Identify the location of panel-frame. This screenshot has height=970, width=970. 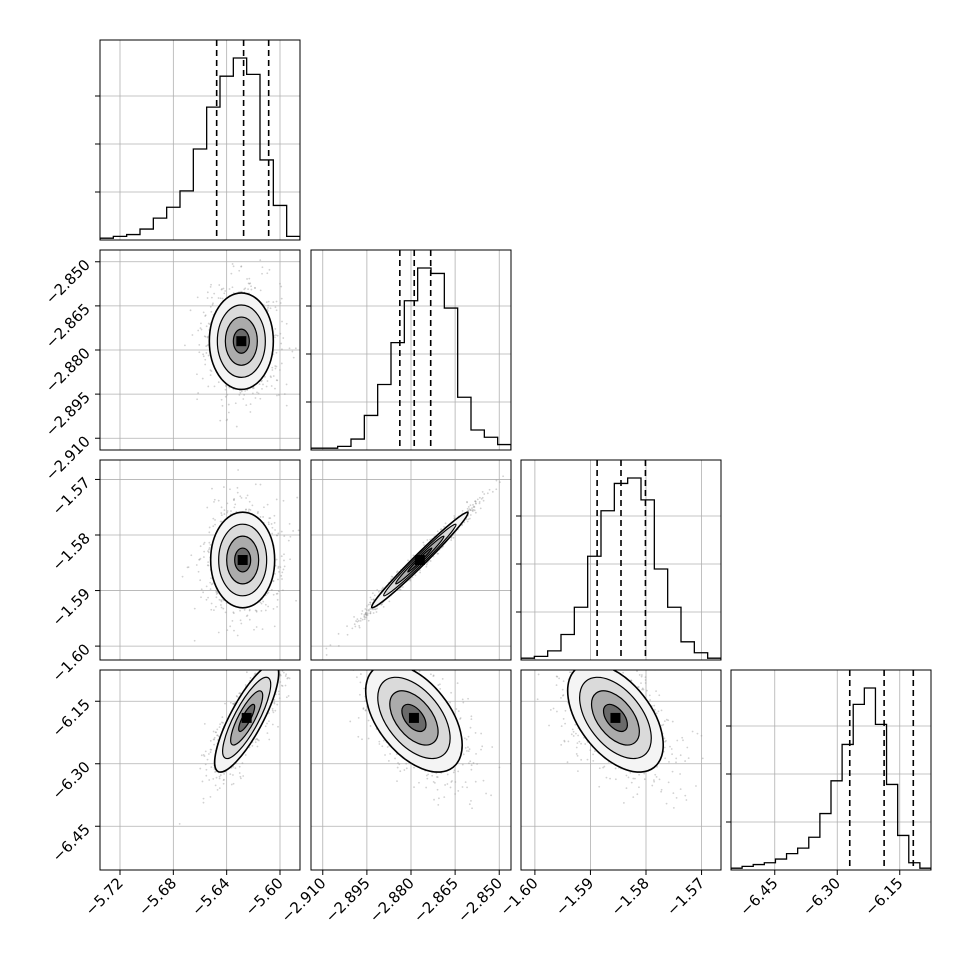
(200, 560).